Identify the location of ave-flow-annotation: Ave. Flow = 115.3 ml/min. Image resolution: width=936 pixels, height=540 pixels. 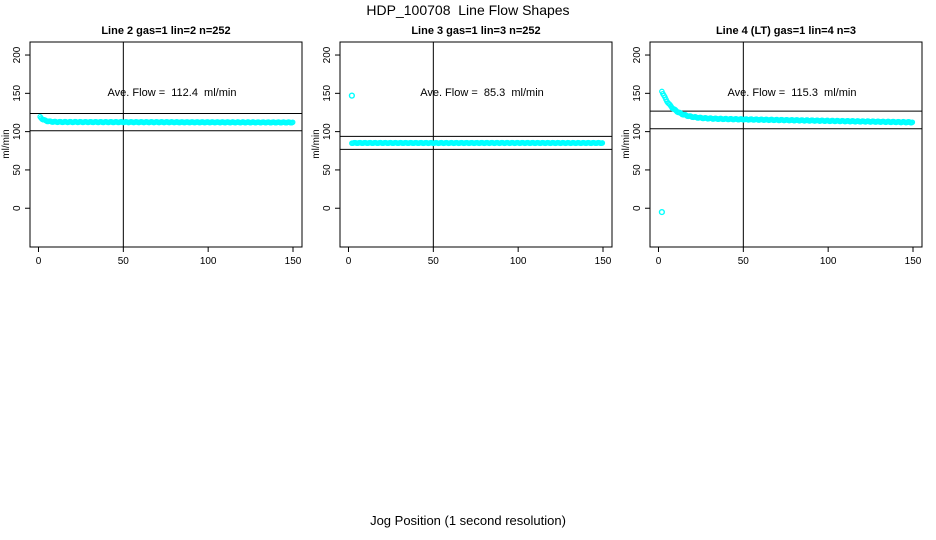
(792, 93).